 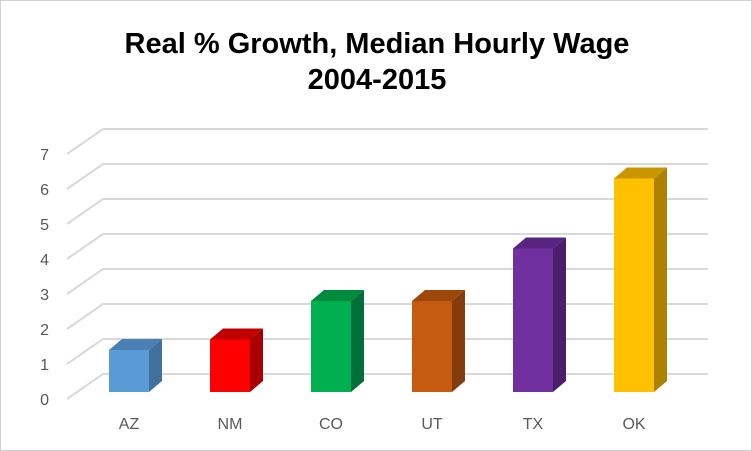 What do you see at coordinates (44, 225) in the screenshot?
I see `y-tick-label: 5` at bounding box center [44, 225].